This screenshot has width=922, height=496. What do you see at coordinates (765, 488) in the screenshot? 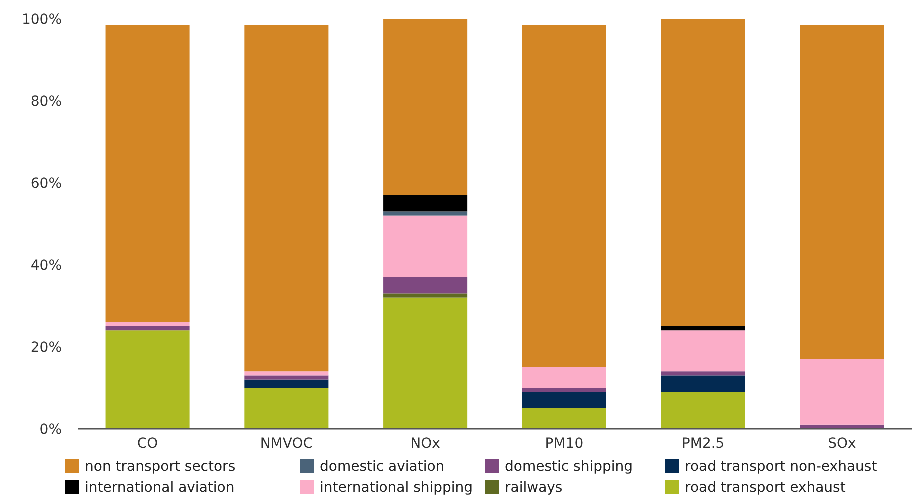
I see `legend-label: road transport exhaust` at bounding box center [765, 488].